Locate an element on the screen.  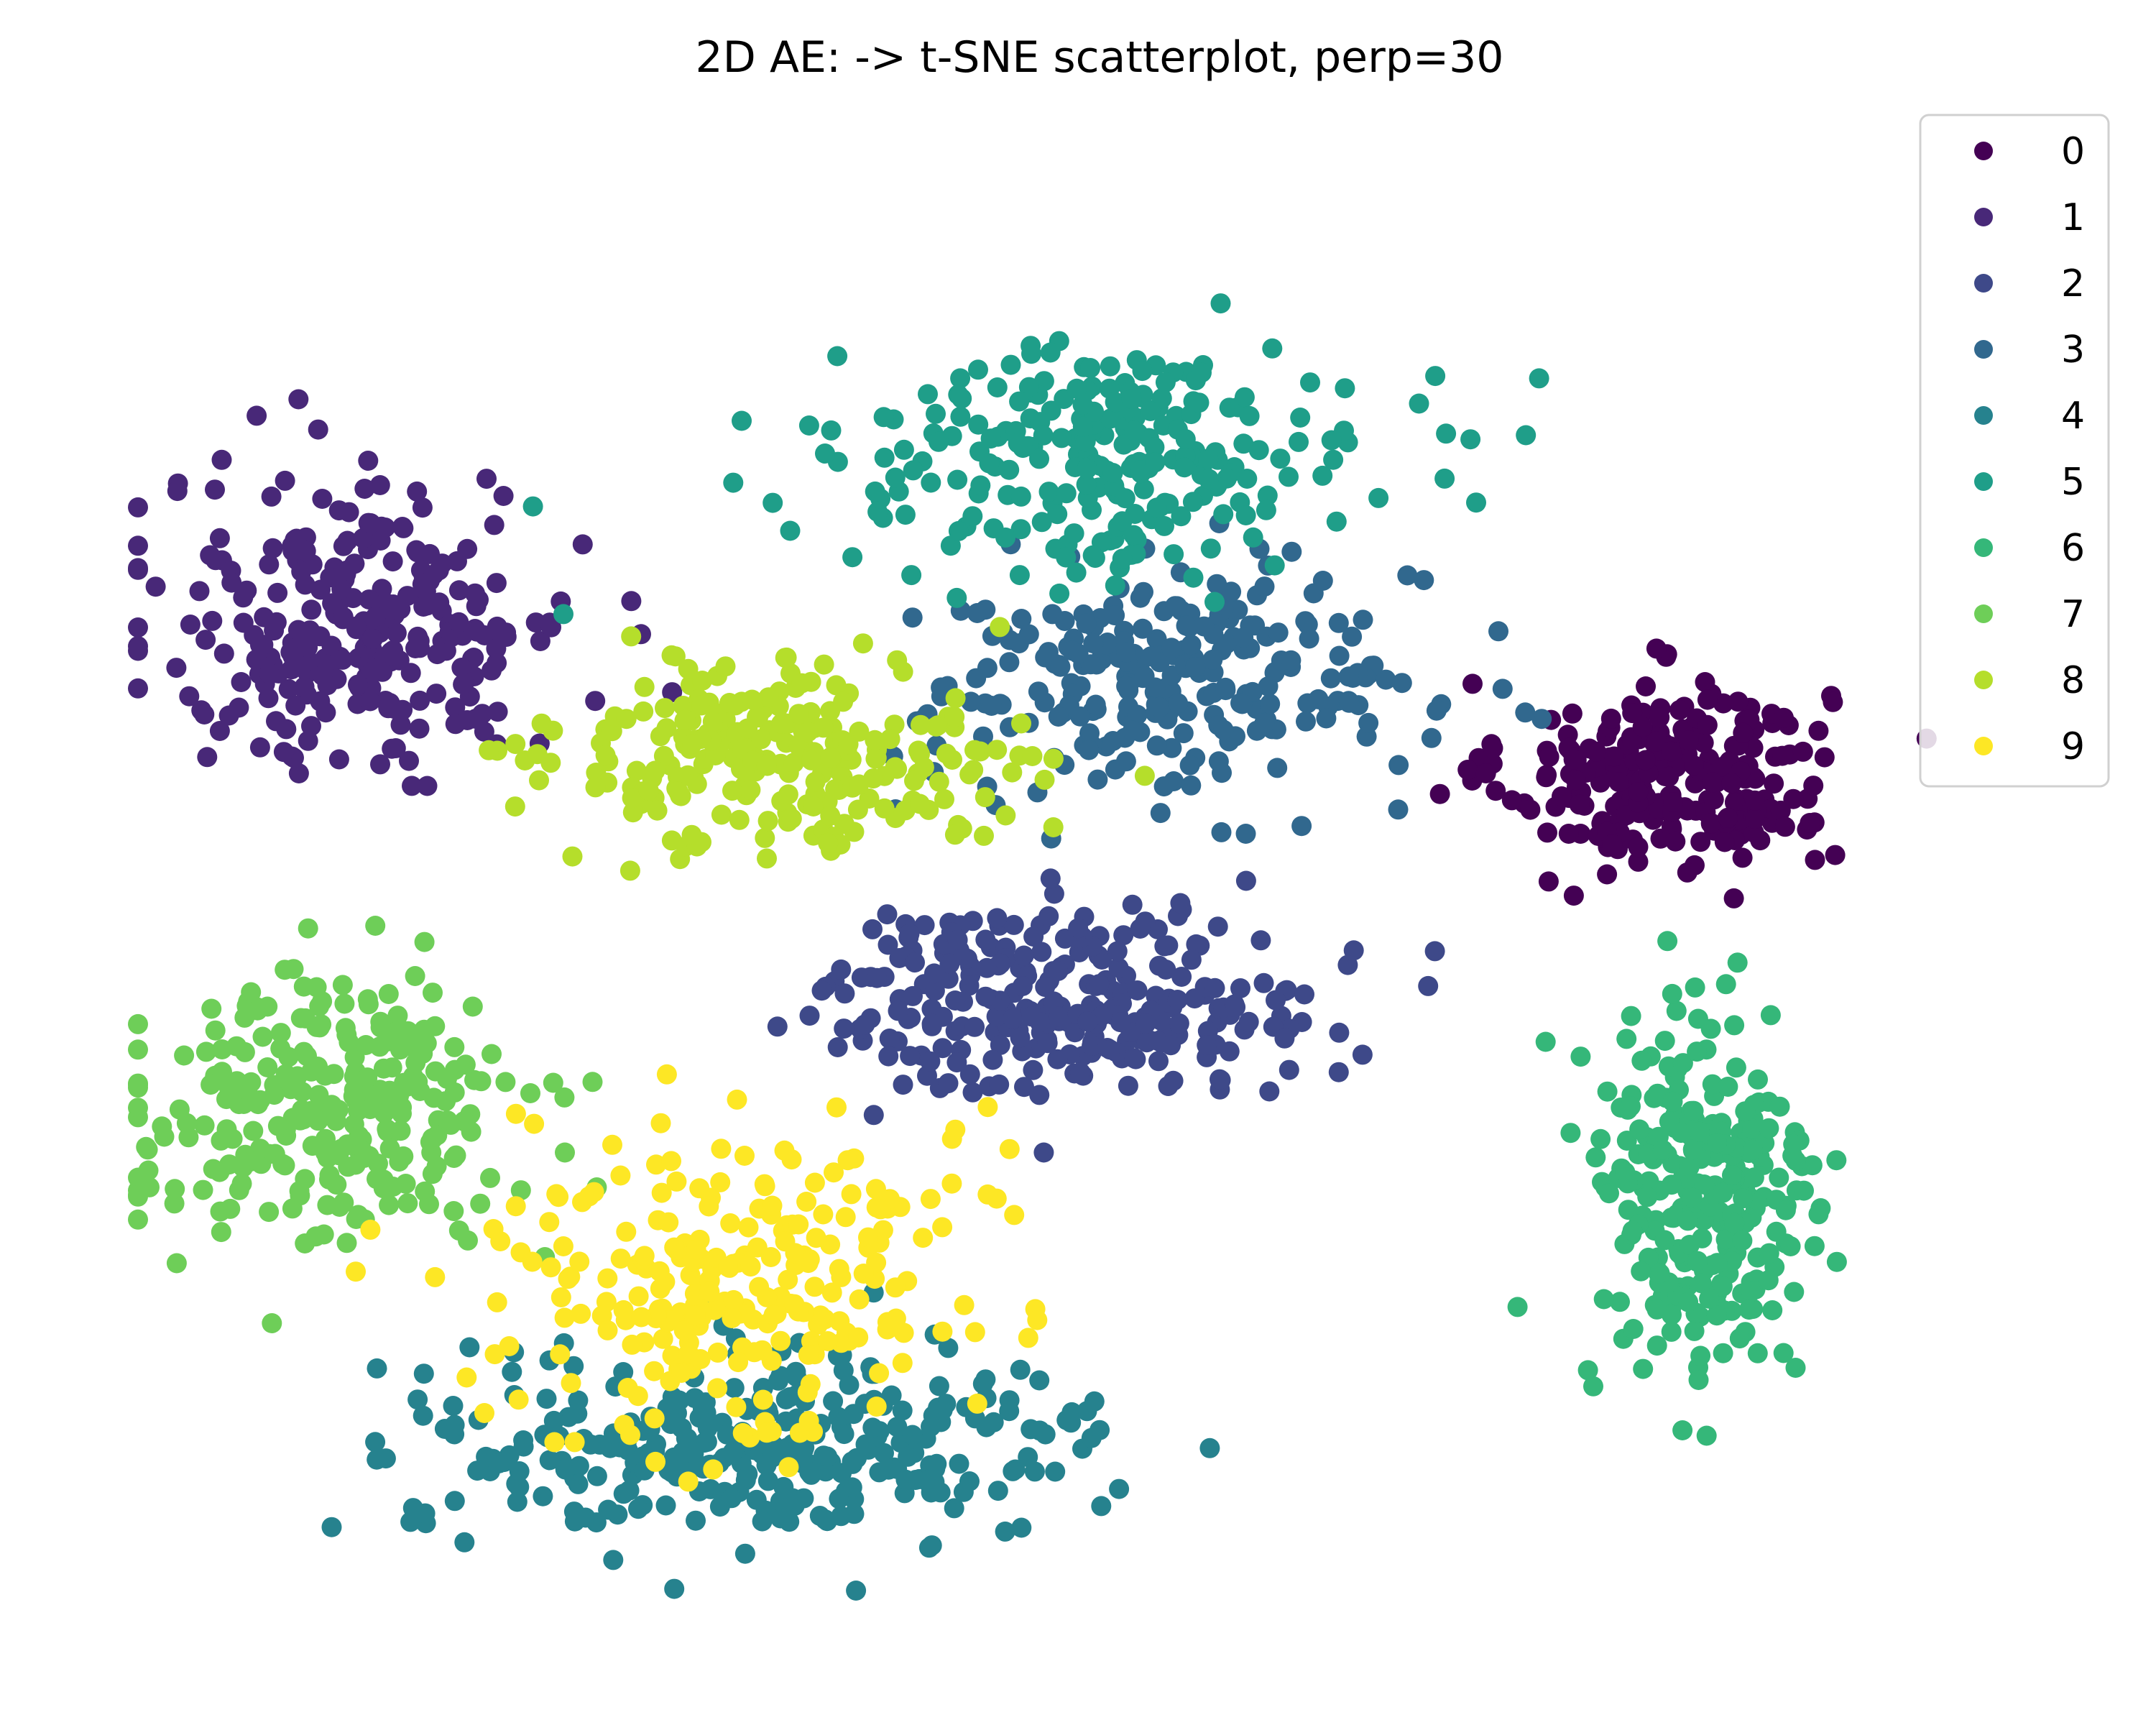
legend-item-3: 3 is located at coordinates (2030, 350).